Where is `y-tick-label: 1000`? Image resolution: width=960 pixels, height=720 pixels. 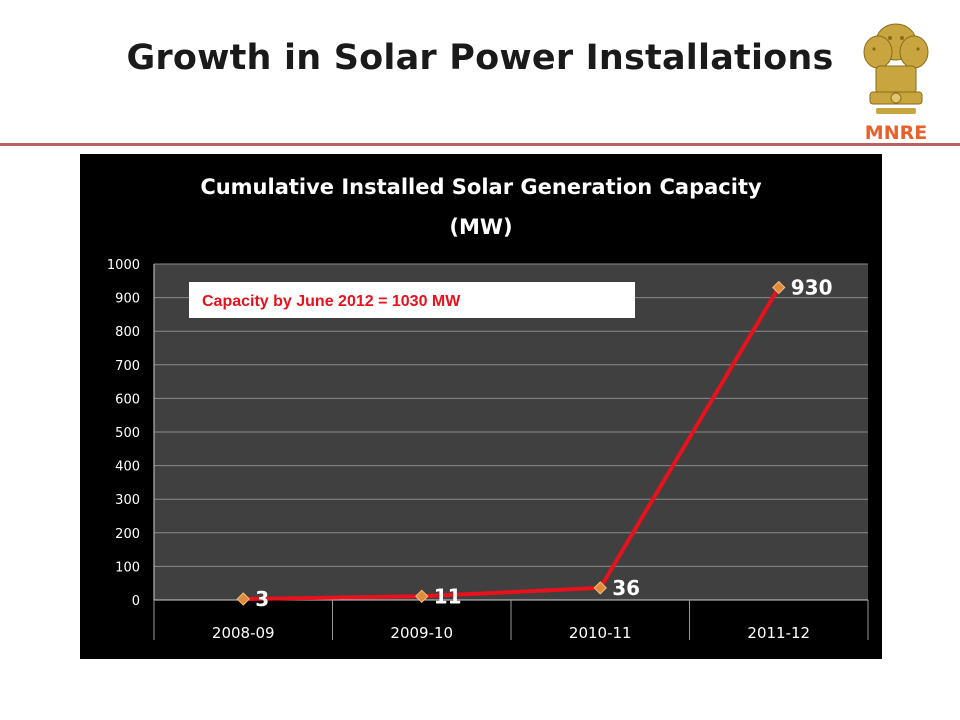
y-tick-label: 1000 is located at coordinates (123, 265).